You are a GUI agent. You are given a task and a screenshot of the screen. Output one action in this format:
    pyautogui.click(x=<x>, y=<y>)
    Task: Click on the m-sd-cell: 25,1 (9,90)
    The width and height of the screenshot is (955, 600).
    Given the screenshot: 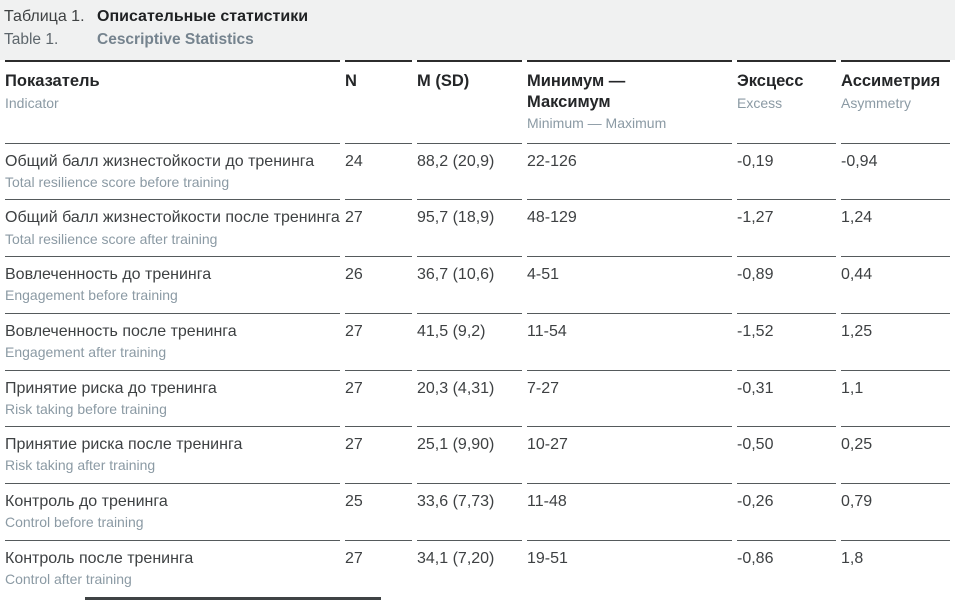 What is the action you would take?
    pyautogui.click(x=469, y=454)
    